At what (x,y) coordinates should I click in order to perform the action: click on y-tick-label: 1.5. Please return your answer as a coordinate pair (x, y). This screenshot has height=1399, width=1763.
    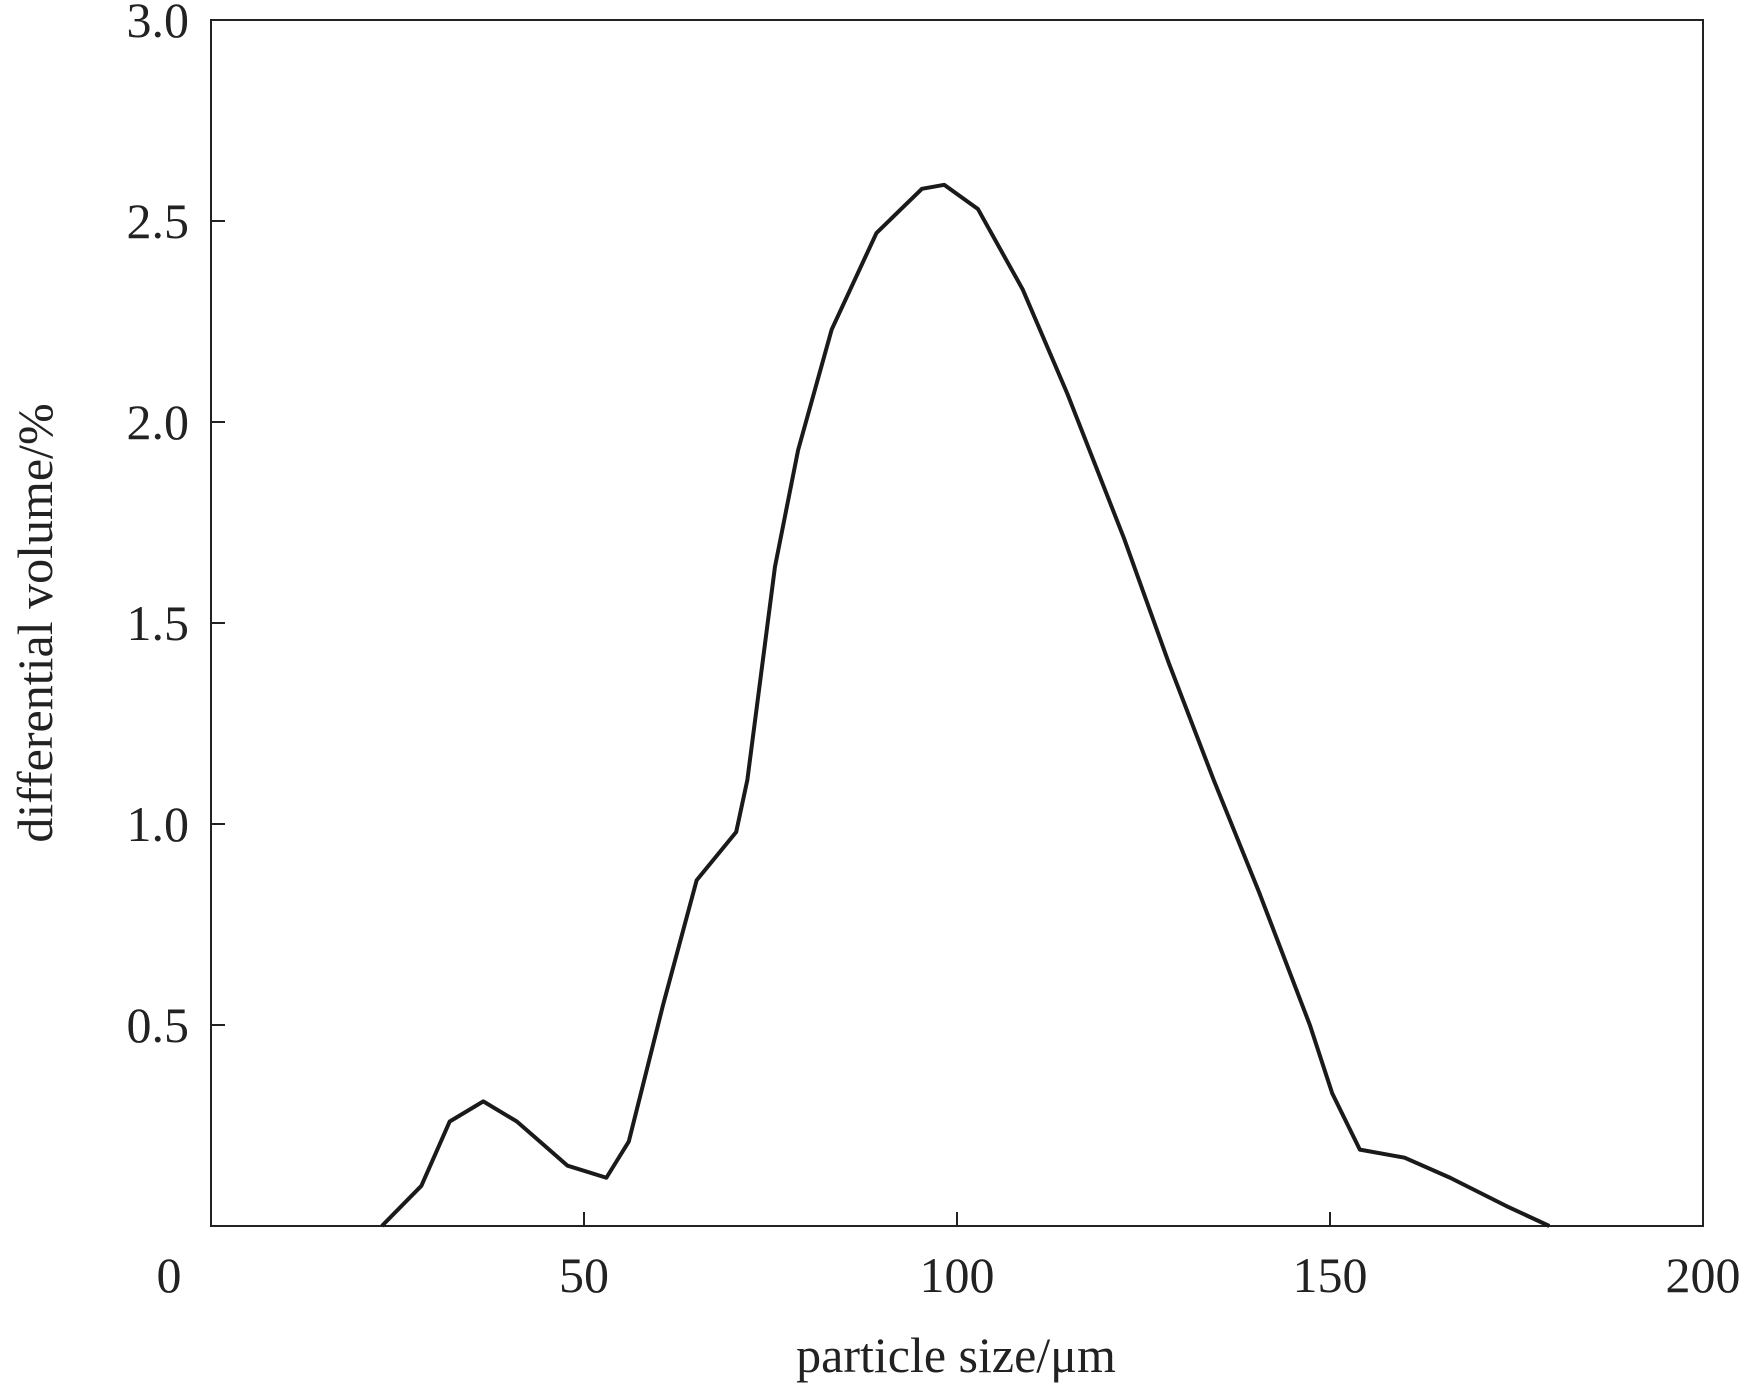
    Looking at the image, I should click on (158, 623).